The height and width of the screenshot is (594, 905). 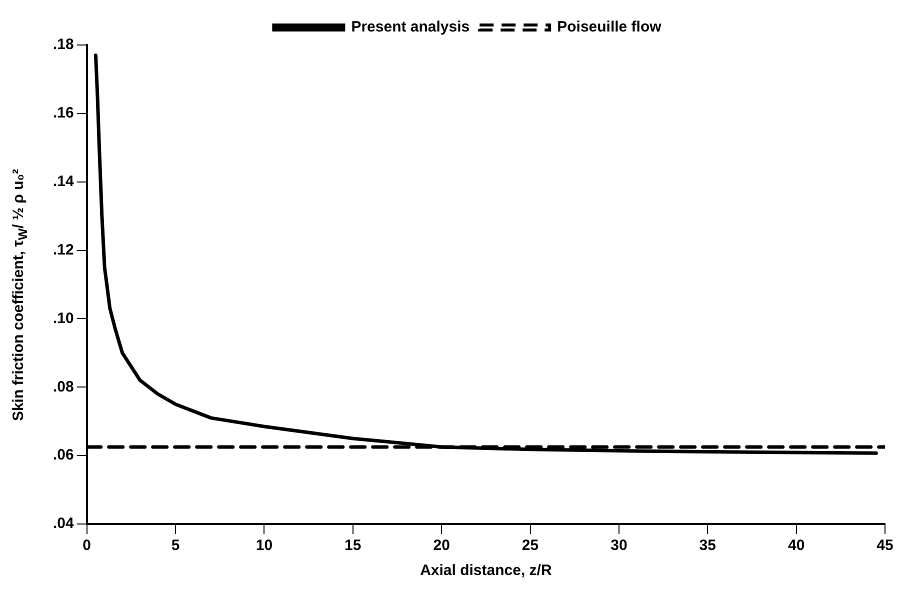 I want to click on x-tick-label: 10, so click(x=264, y=545).